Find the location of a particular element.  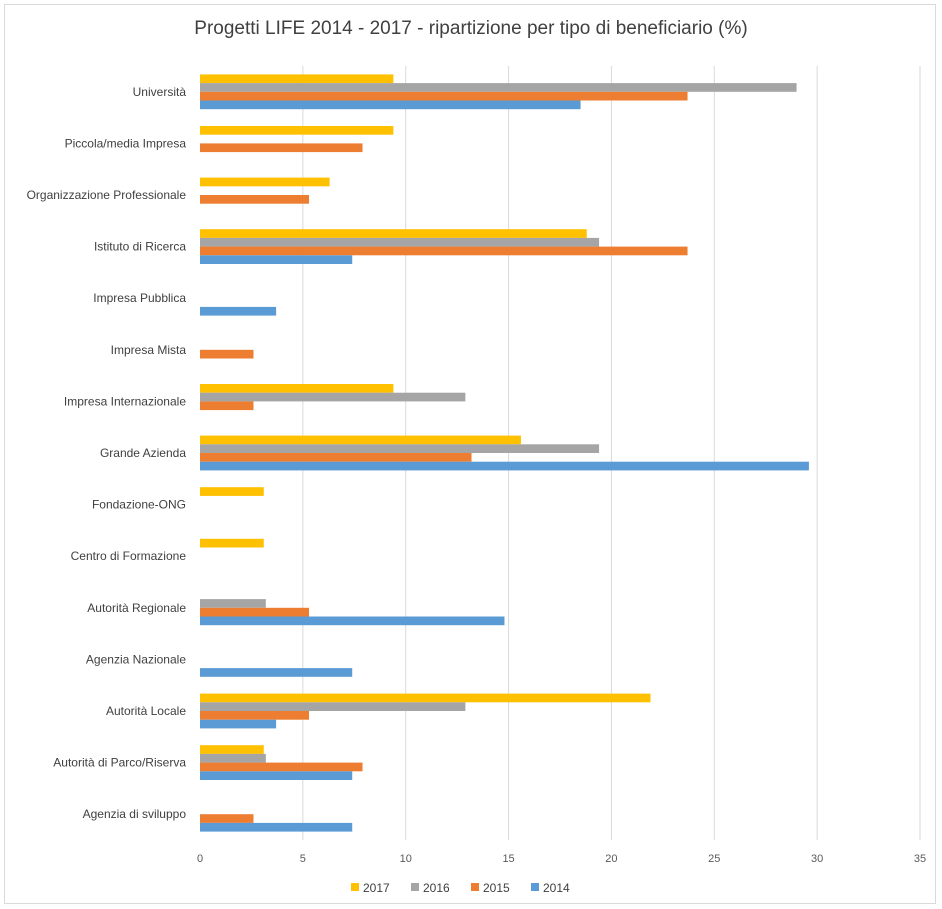

category-label: Impresa Internazionale is located at coordinates (125, 401).